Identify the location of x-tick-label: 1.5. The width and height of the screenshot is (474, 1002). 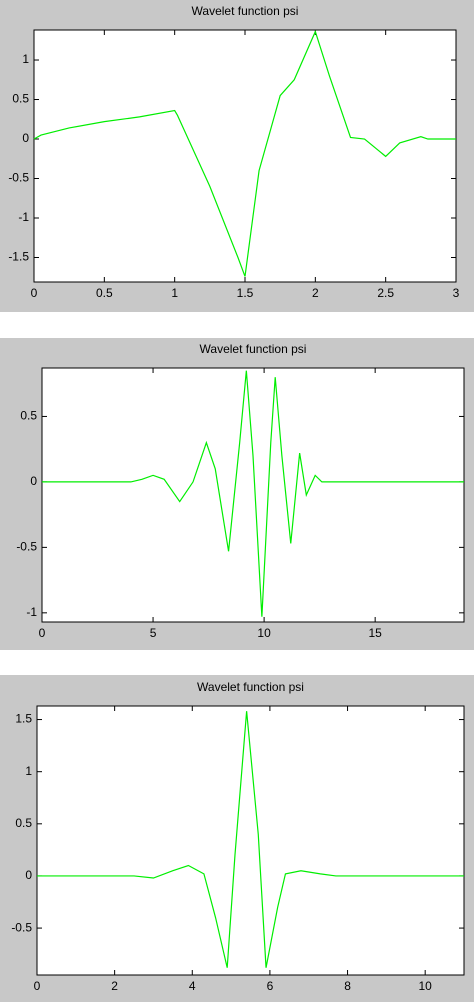
(245, 293).